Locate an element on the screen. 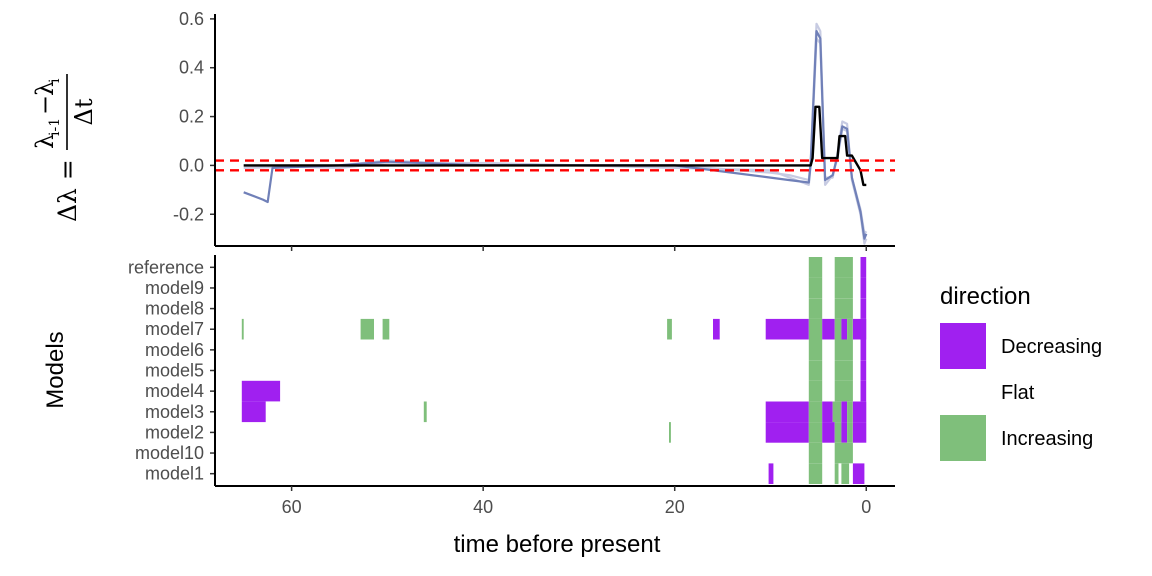  top-y-tick-label: -0.2 is located at coordinates (188, 214).